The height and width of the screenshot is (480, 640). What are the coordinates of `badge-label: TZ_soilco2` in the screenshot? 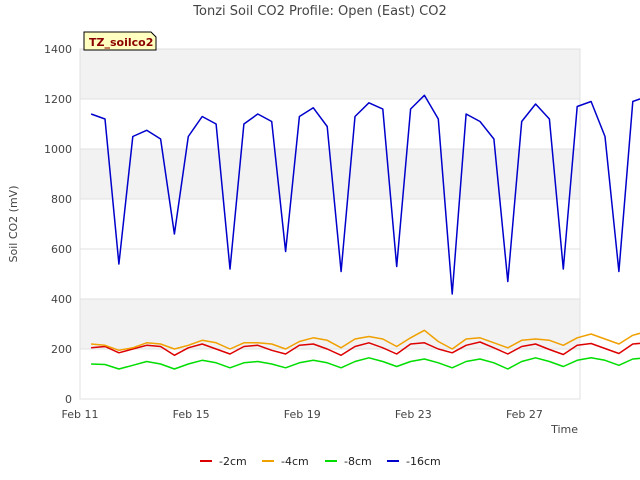 It's located at (121, 42).